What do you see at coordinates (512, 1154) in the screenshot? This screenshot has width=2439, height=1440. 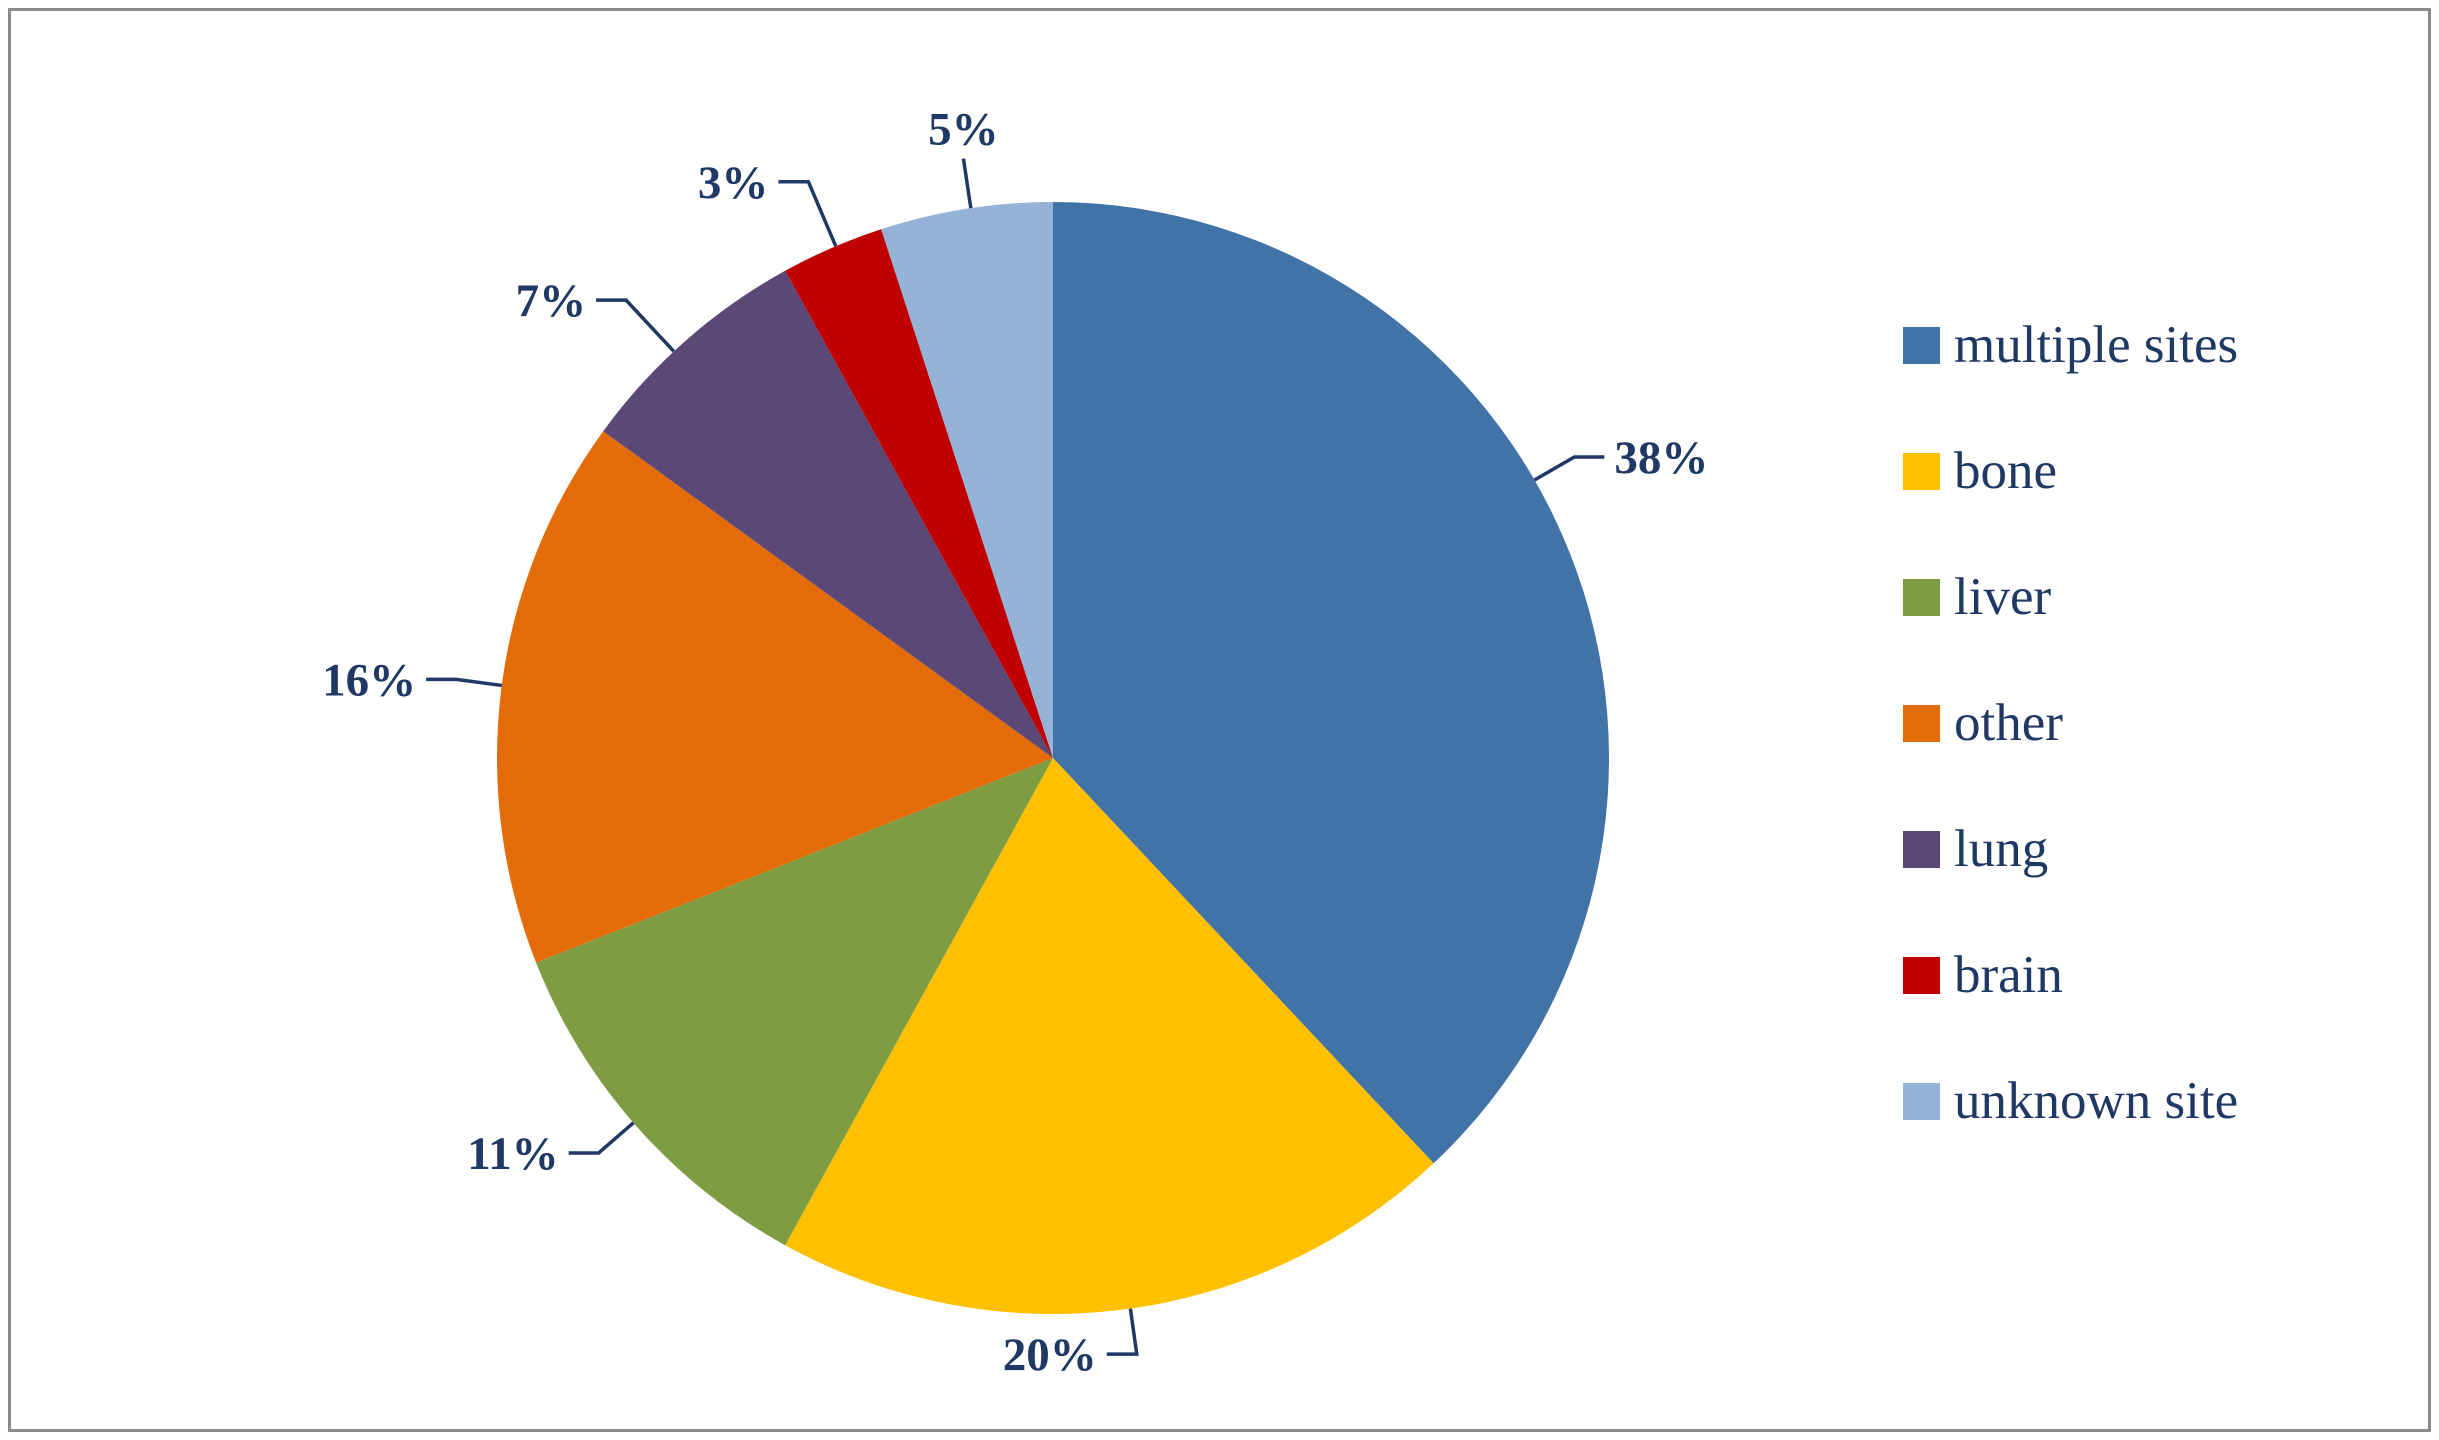 I see `percent-label: 11%` at bounding box center [512, 1154].